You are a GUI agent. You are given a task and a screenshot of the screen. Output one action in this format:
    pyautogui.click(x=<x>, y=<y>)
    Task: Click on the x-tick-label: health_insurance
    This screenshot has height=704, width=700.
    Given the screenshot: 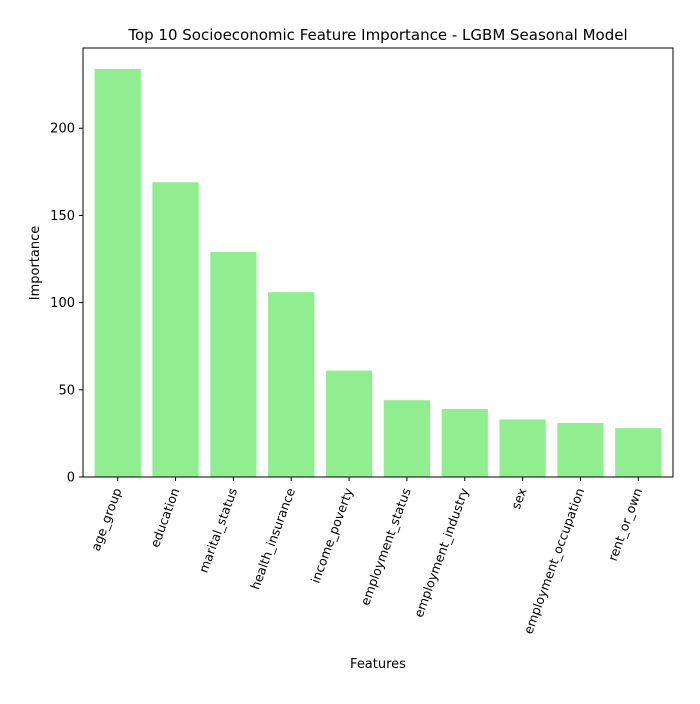 What is the action you would take?
    pyautogui.click(x=272, y=539)
    